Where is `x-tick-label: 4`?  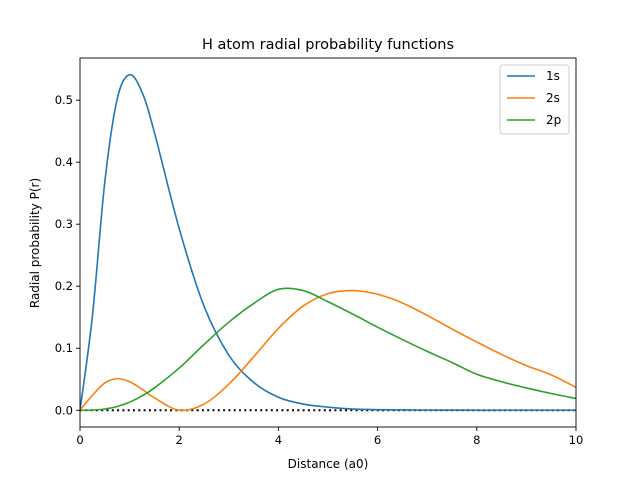
x-tick-label: 4 is located at coordinates (278, 440).